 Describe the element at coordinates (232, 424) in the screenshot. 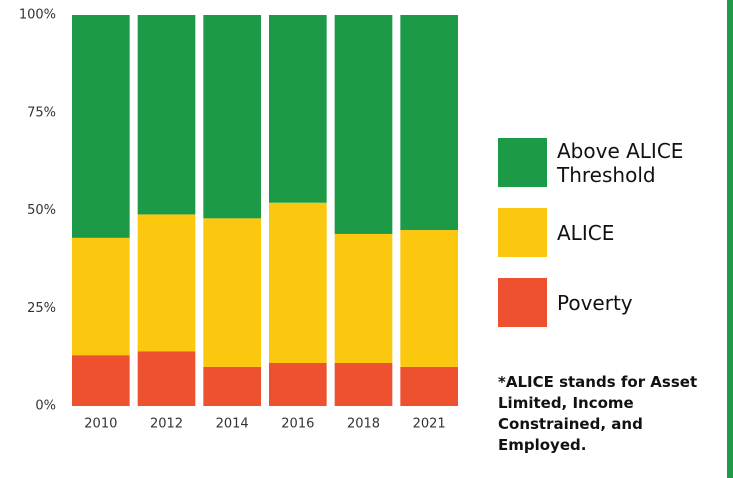

I see `x-tick-label: 2014` at that location.